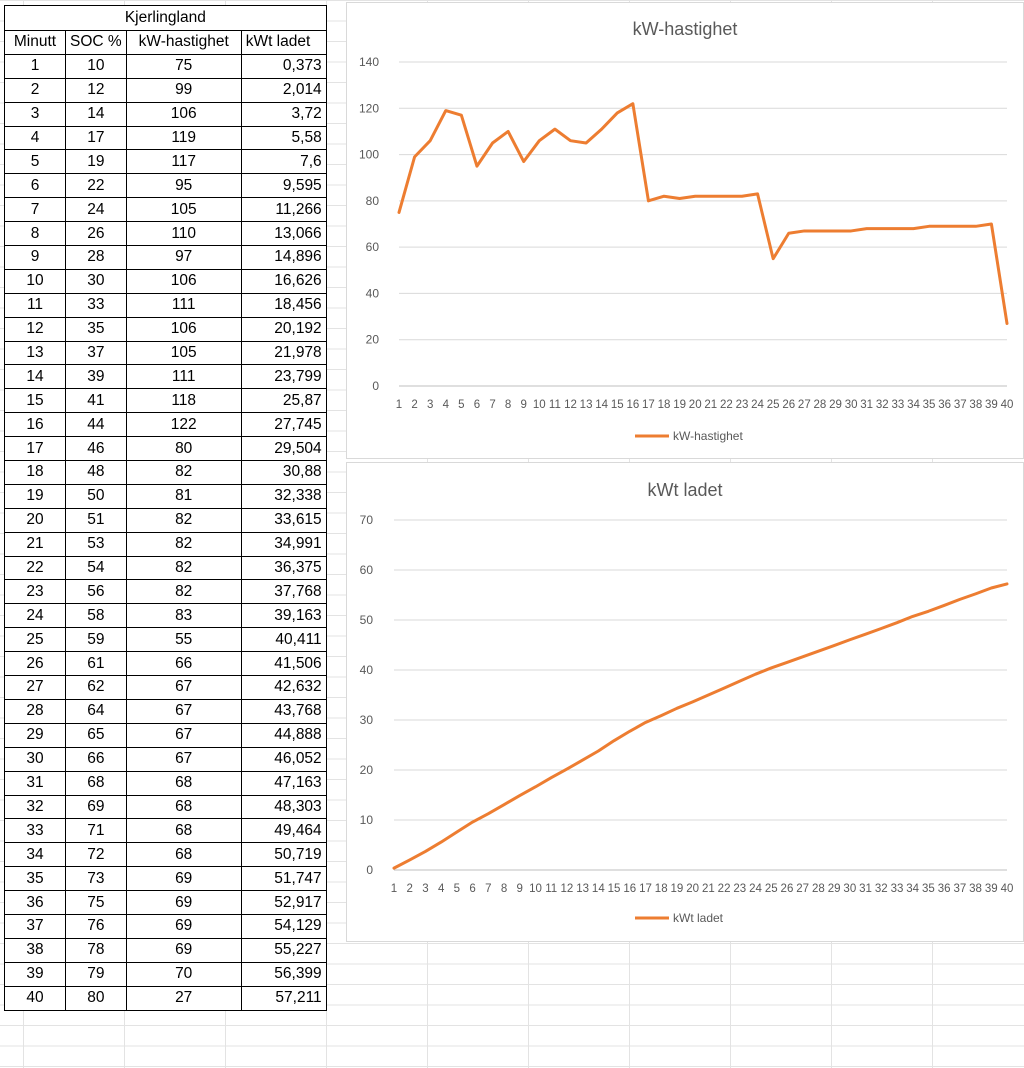 This screenshot has height=1068, width=1024. Describe the element at coordinates (96, 66) in the screenshot. I see `cell-soc: 10` at that location.